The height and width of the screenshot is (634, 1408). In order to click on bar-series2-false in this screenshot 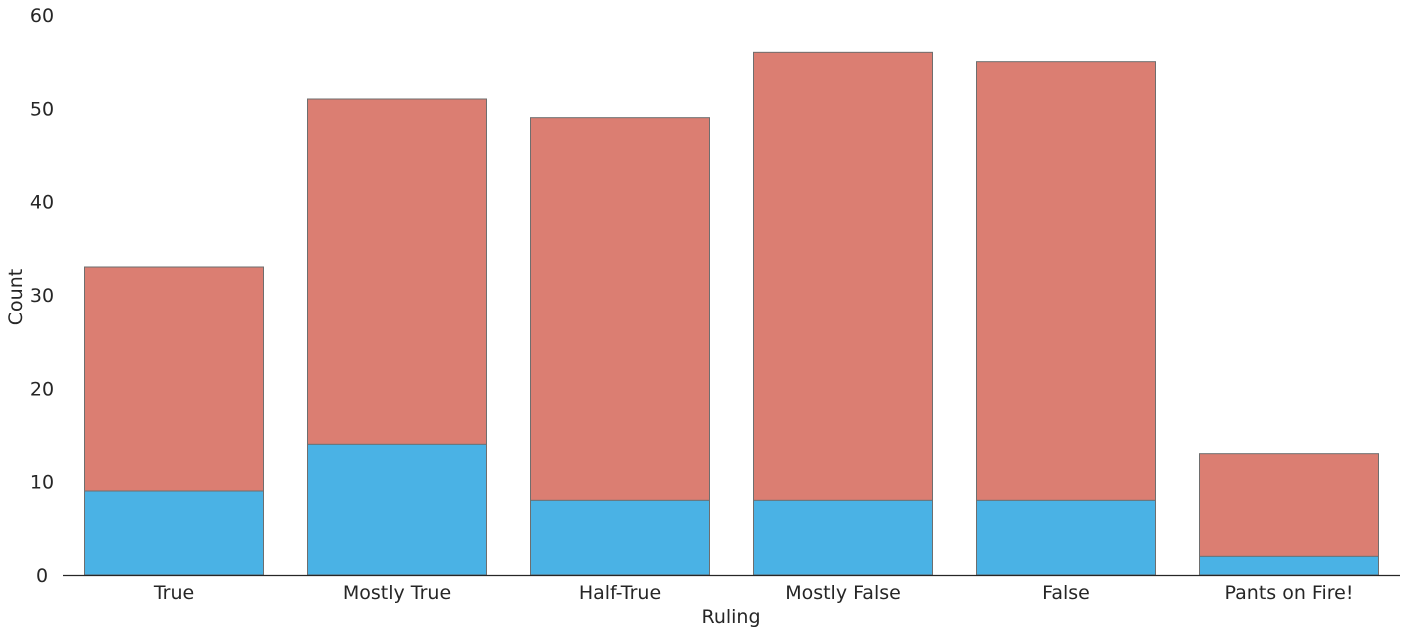, I will do `click(1066, 537)`.